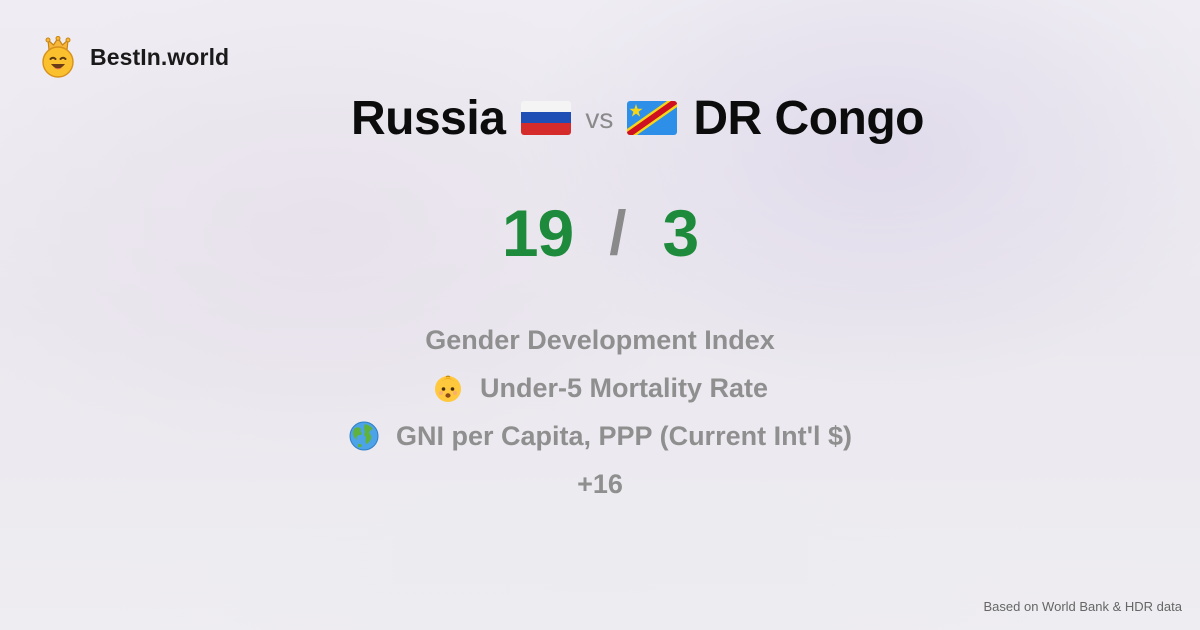  Describe the element at coordinates (537, 233) in the screenshot. I see `left-score: 19` at that location.